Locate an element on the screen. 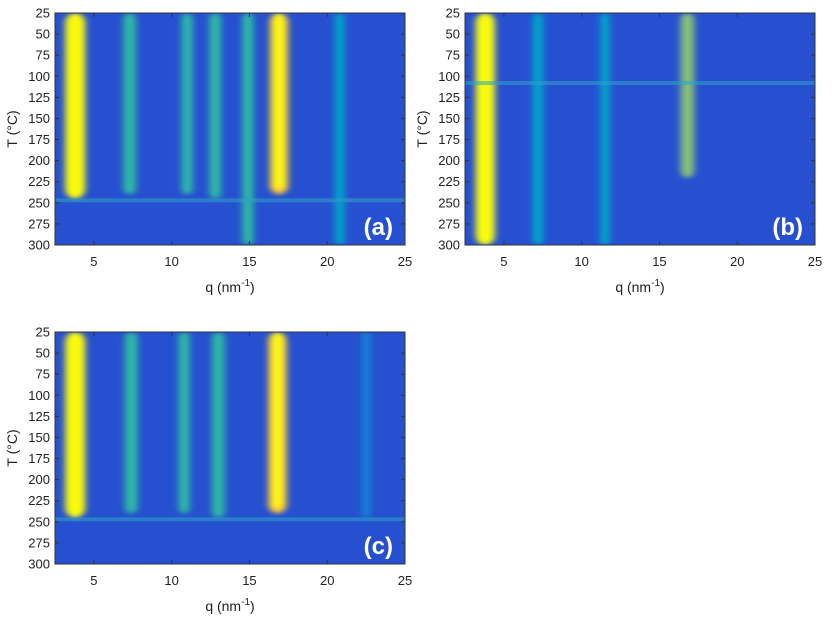 Image resolution: width=834 pixels, height=626 pixels. panel-label: (c) is located at coordinates (378, 546).